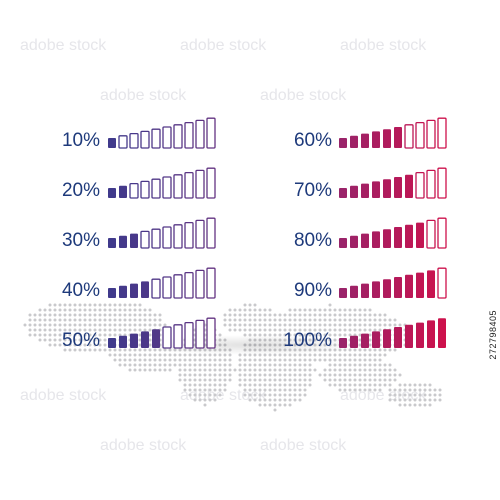  I want to click on level-segment-empty, so click(156, 238).